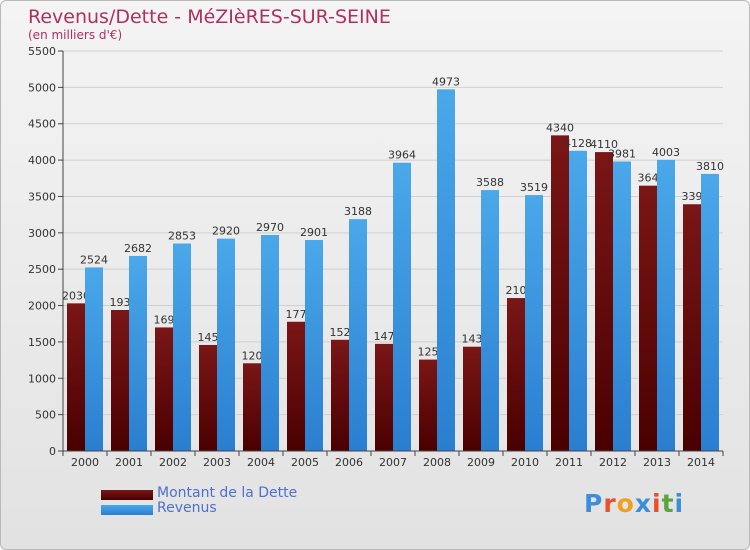  What do you see at coordinates (208, 337) in the screenshot?
I see `data-label-dette: 145` at bounding box center [208, 337].